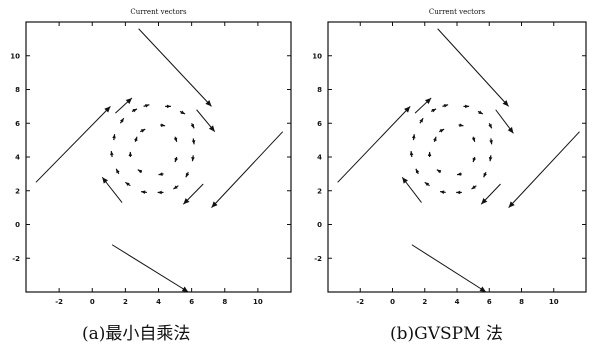 The width and height of the screenshot is (592, 349). What do you see at coordinates (446, 334) in the screenshot?
I see `caption-b: (b)GVSPM 法` at bounding box center [446, 334].